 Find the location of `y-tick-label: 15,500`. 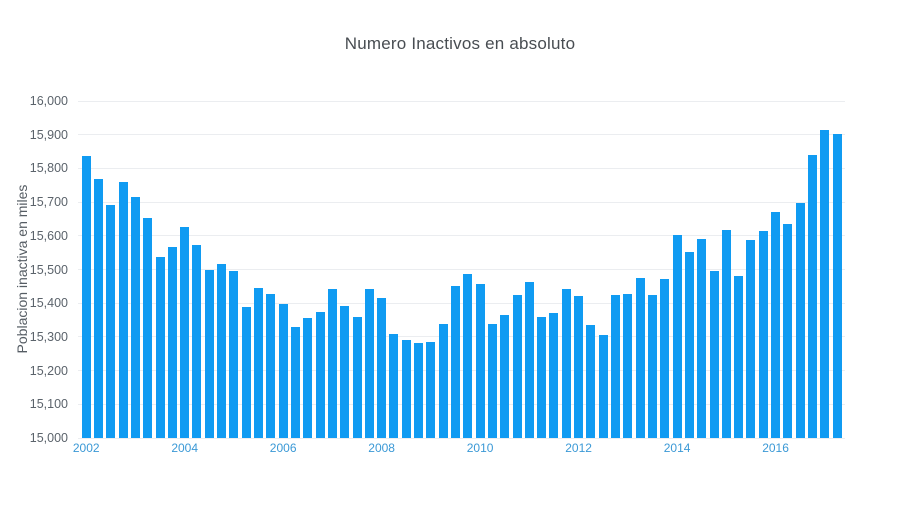

y-tick-label: 15,500 is located at coordinates (48, 269).